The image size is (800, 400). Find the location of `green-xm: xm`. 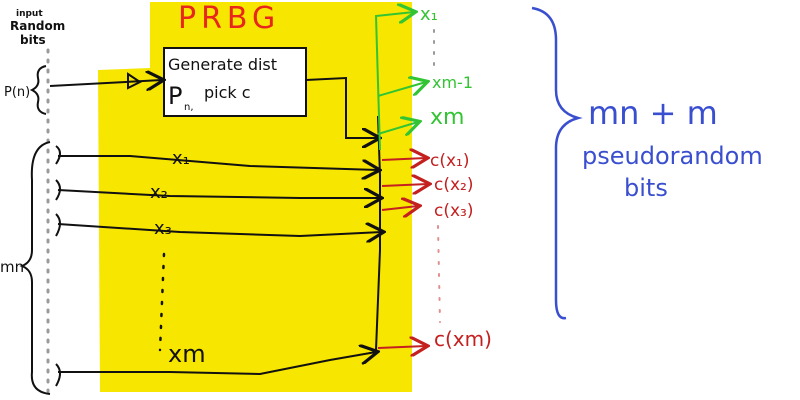

green-xm: xm is located at coordinates (447, 117).